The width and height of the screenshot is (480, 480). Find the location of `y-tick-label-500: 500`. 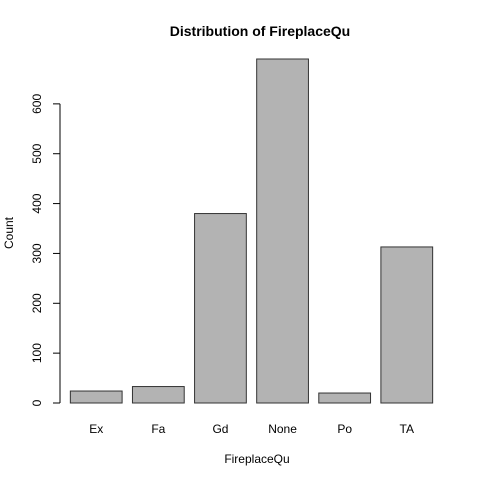

y-tick-label-500: 500 is located at coordinates (37, 153).